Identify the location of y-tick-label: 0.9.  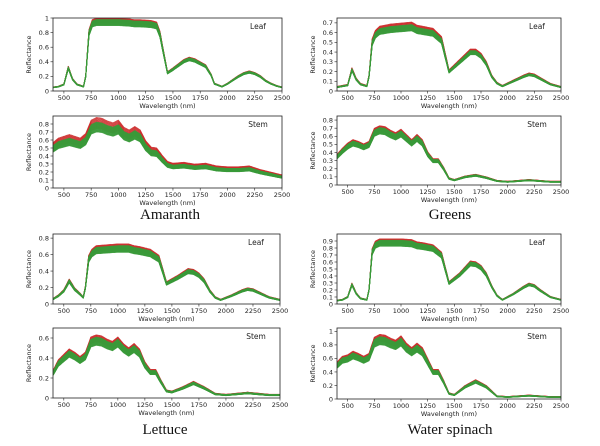
(328, 241).